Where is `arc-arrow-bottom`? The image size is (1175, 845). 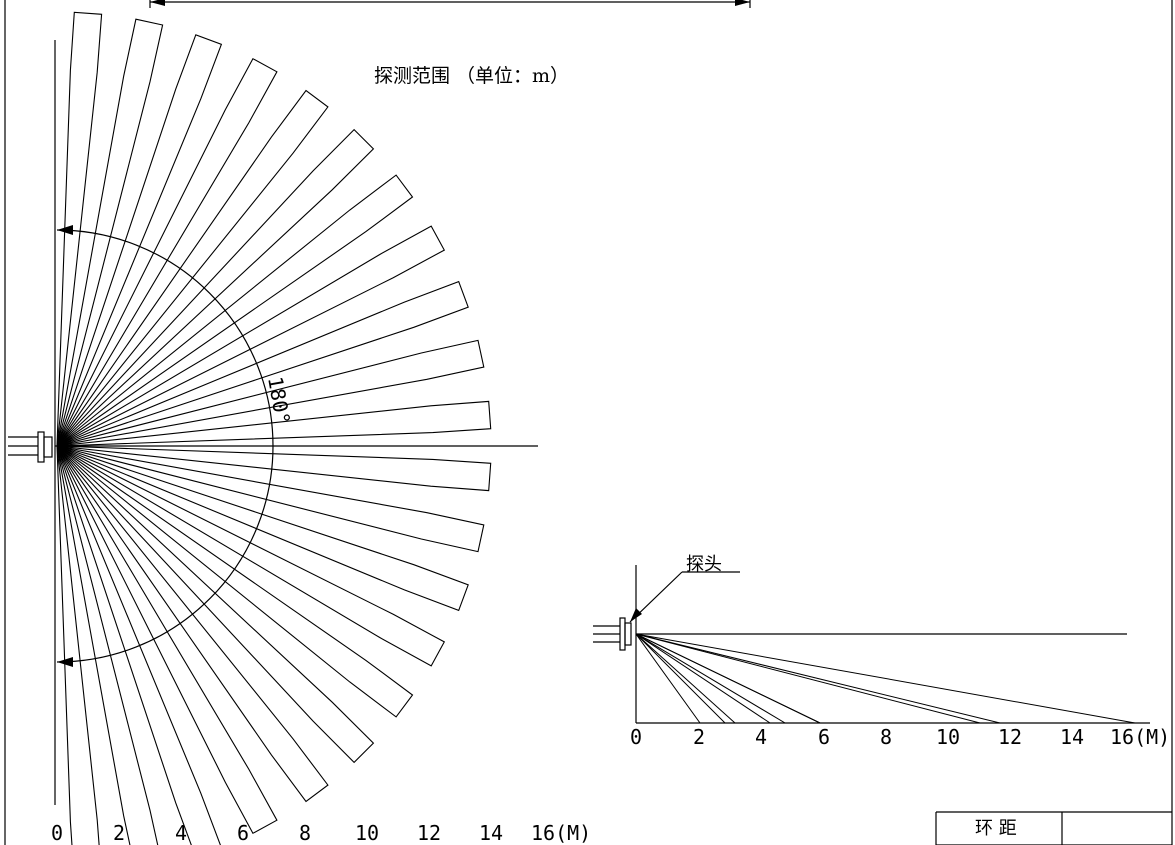
arc-arrow-bottom is located at coordinates (65, 662).